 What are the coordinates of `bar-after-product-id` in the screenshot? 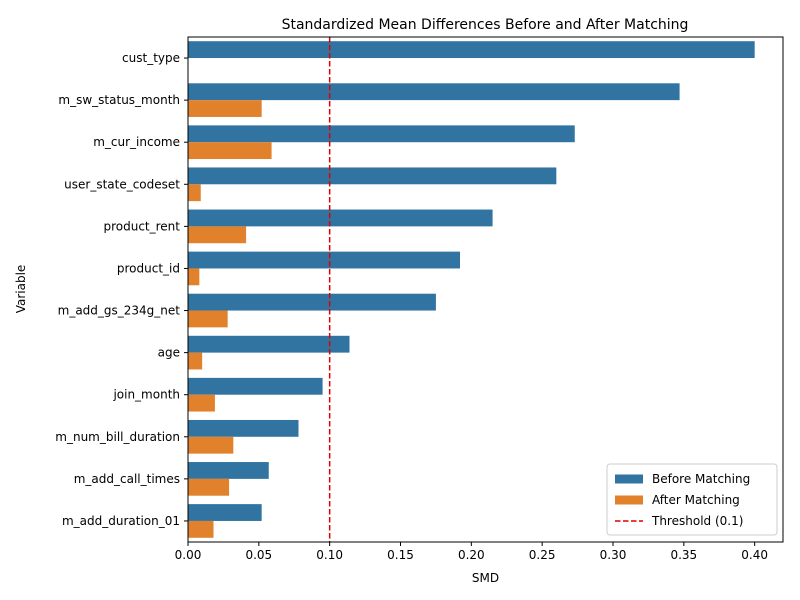 It's located at (194, 277).